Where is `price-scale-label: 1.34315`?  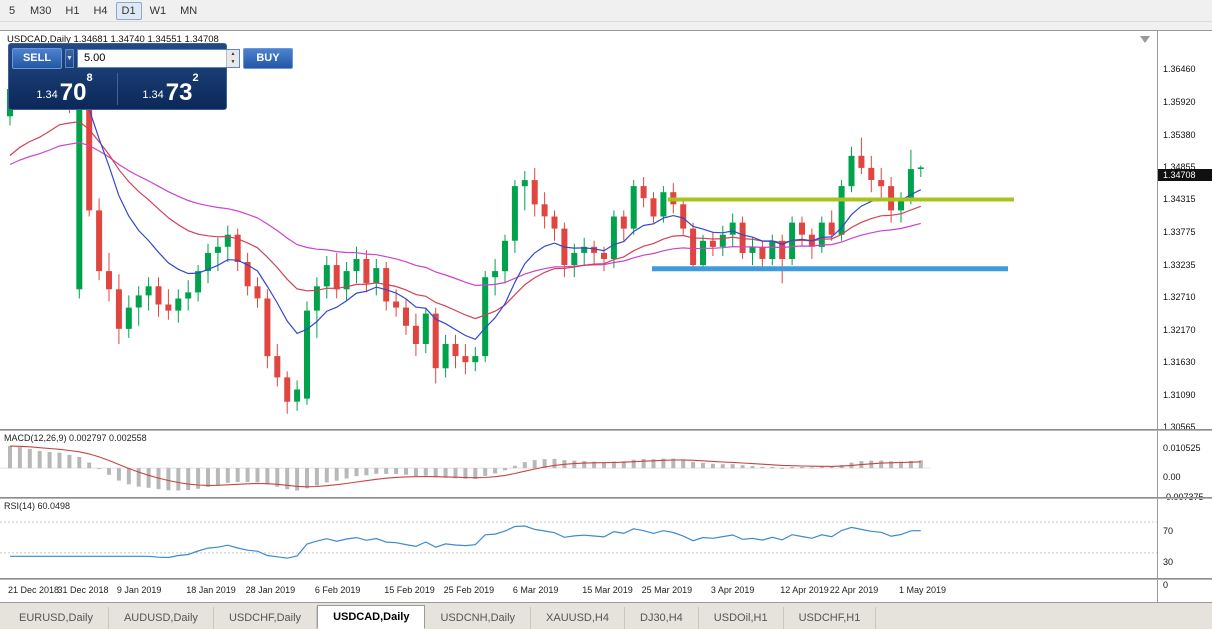
price-scale-label: 1.34315 is located at coordinates (1179, 199).